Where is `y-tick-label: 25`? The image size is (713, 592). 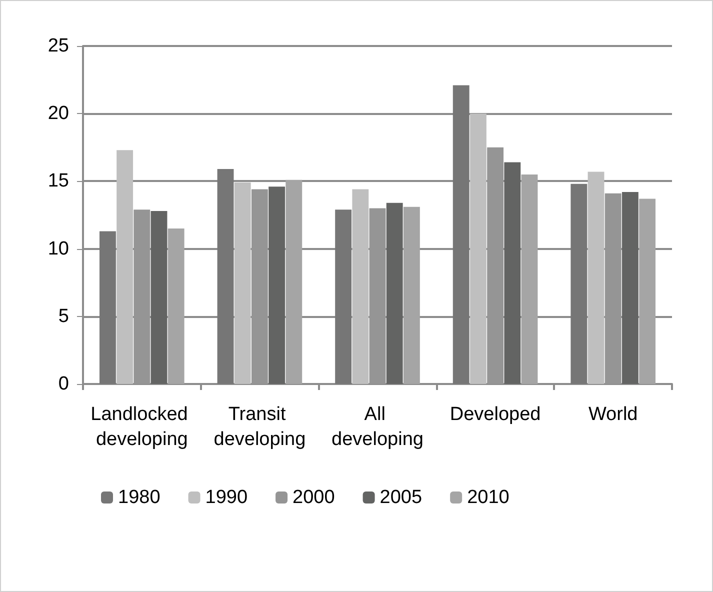 y-tick-label: 25 is located at coordinates (58, 46).